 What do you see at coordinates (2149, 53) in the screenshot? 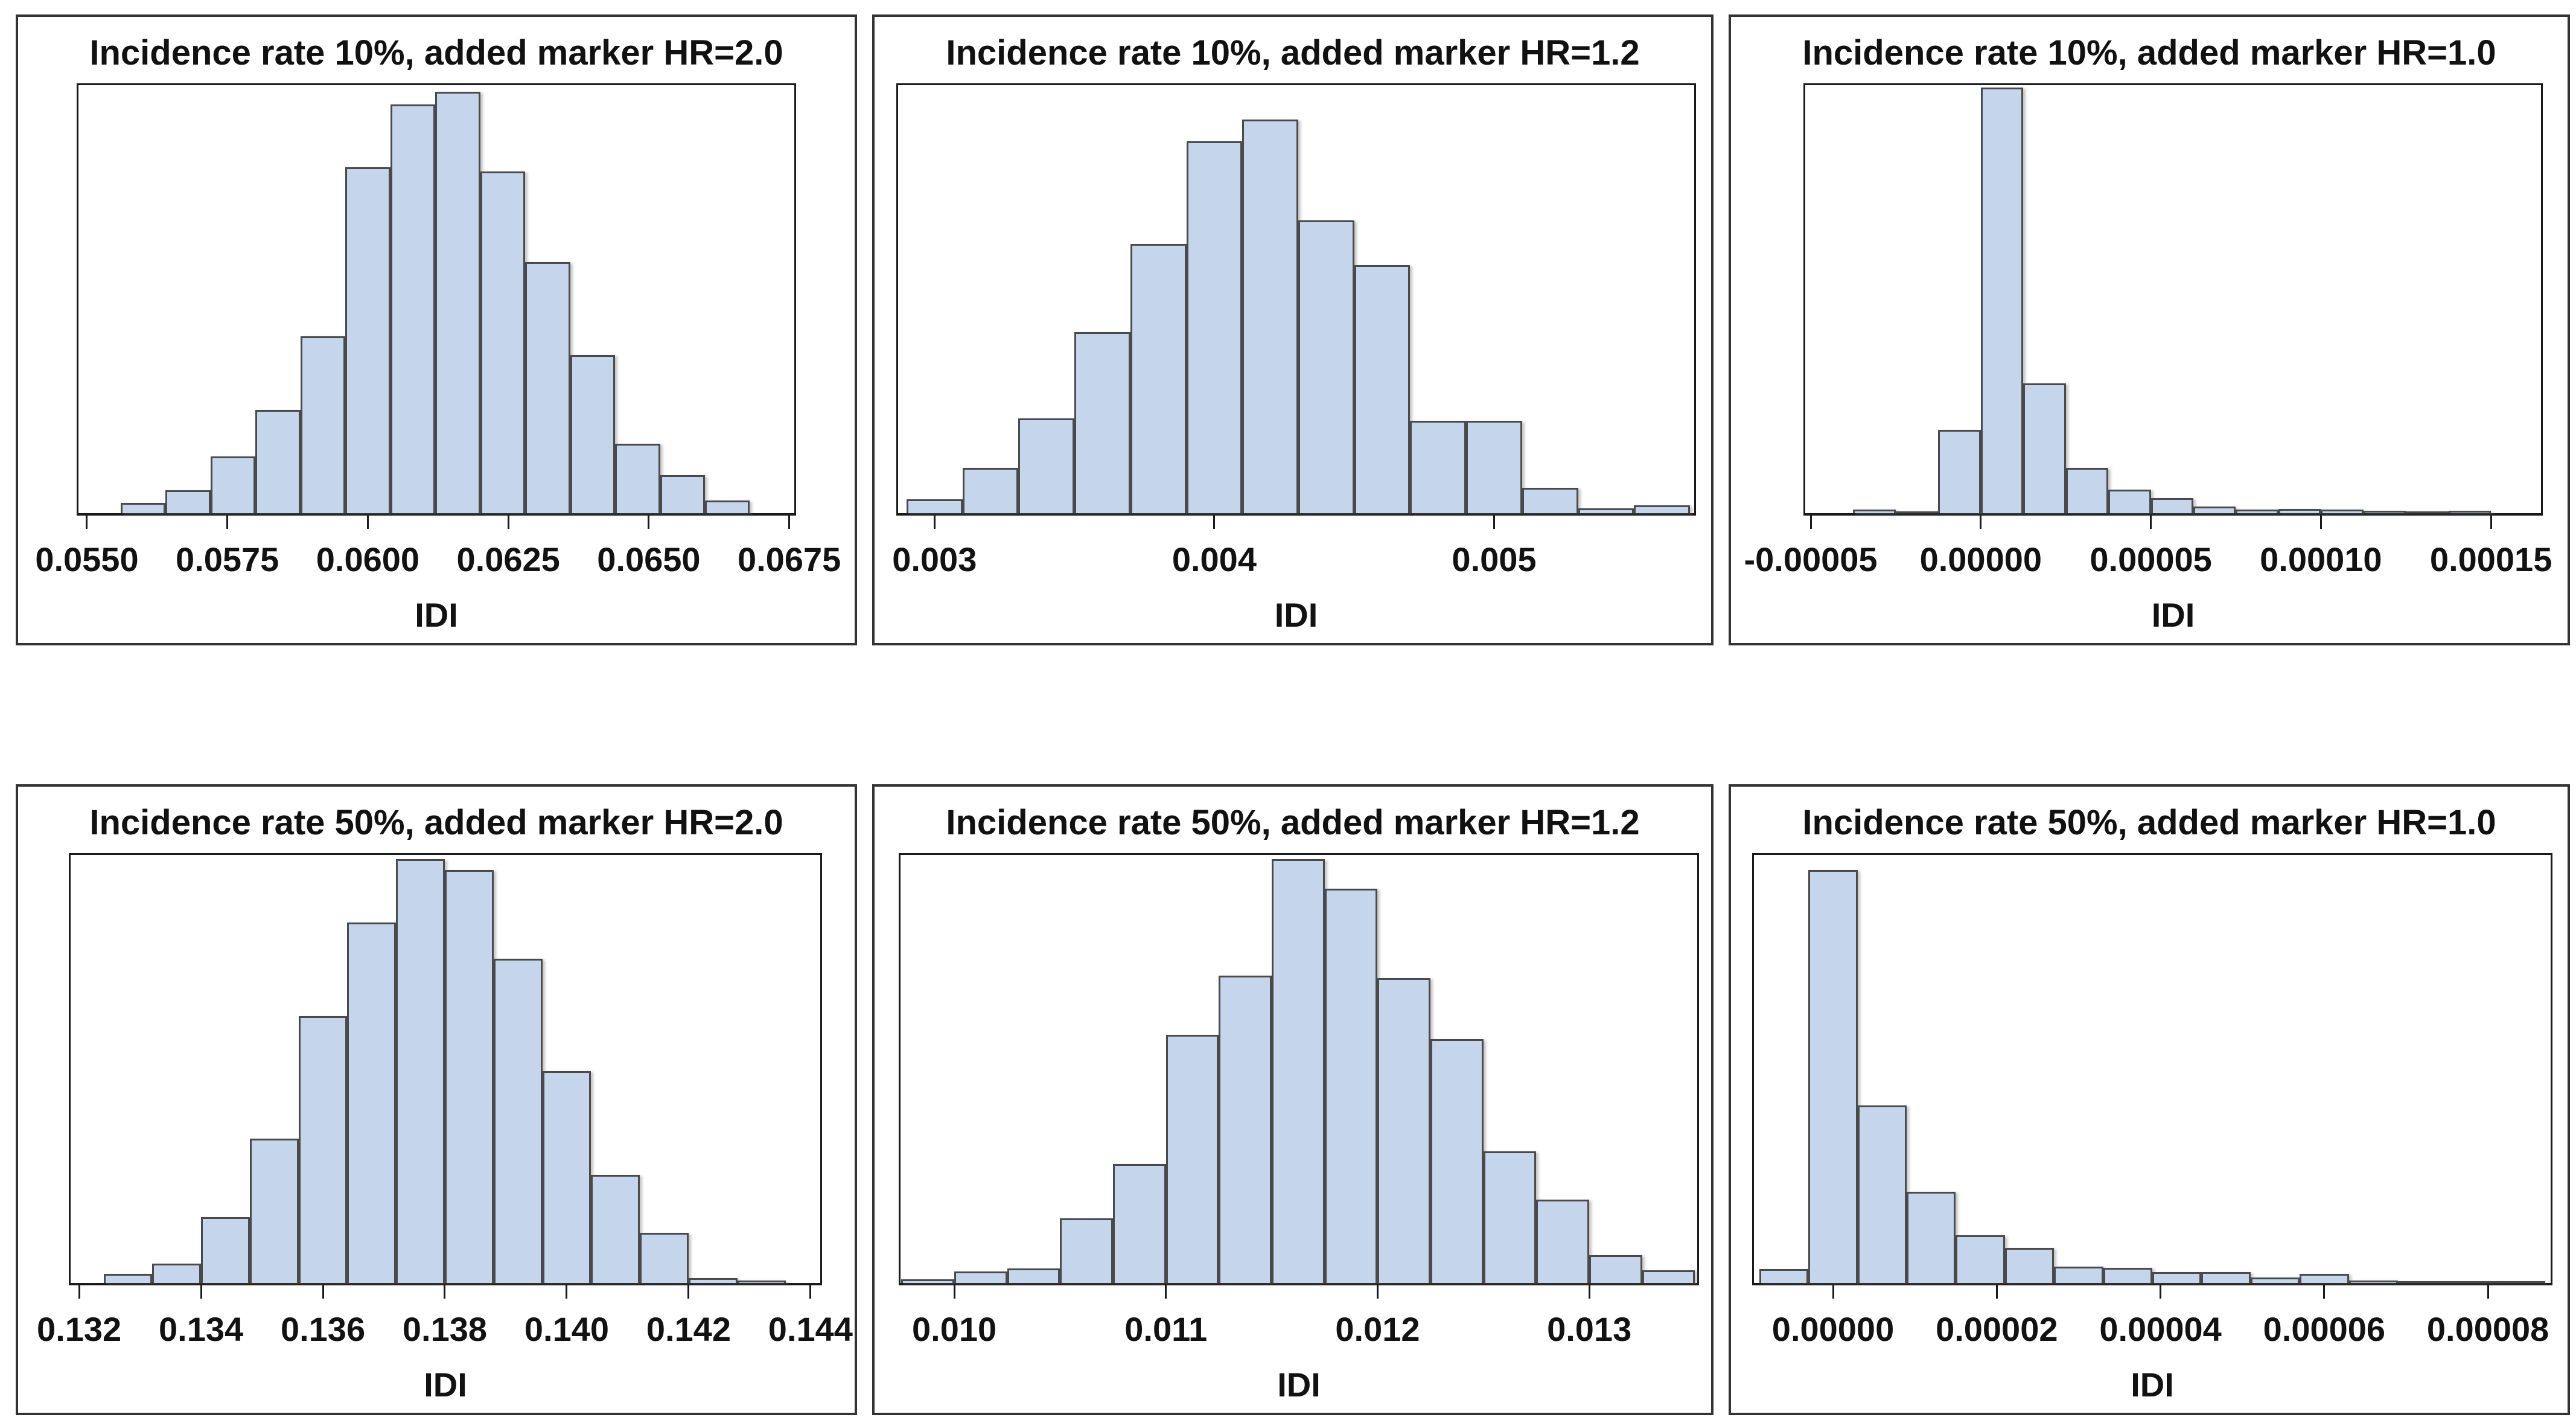
I see `panel-title: Incidence rate 10%, added marker HR=1.0` at bounding box center [2149, 53].